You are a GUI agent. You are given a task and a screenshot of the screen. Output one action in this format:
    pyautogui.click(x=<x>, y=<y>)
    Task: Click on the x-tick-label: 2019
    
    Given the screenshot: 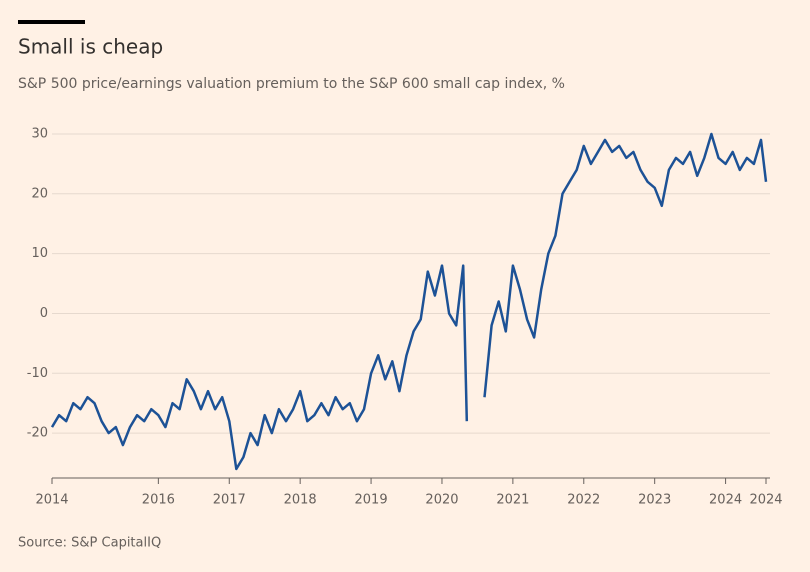 What is the action you would take?
    pyautogui.click(x=371, y=500)
    